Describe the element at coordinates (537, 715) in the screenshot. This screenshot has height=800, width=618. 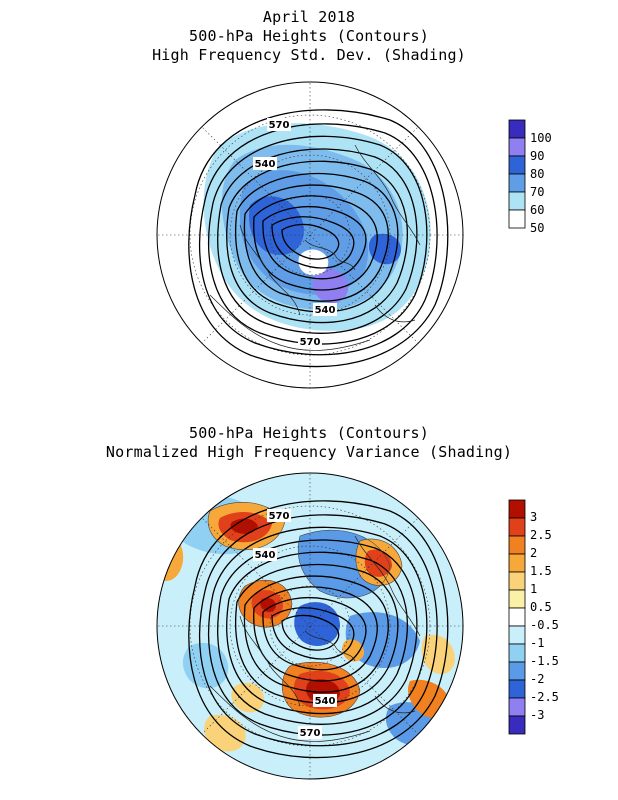
I see `bottom-cbar-label-neg-3: -3` at that location.